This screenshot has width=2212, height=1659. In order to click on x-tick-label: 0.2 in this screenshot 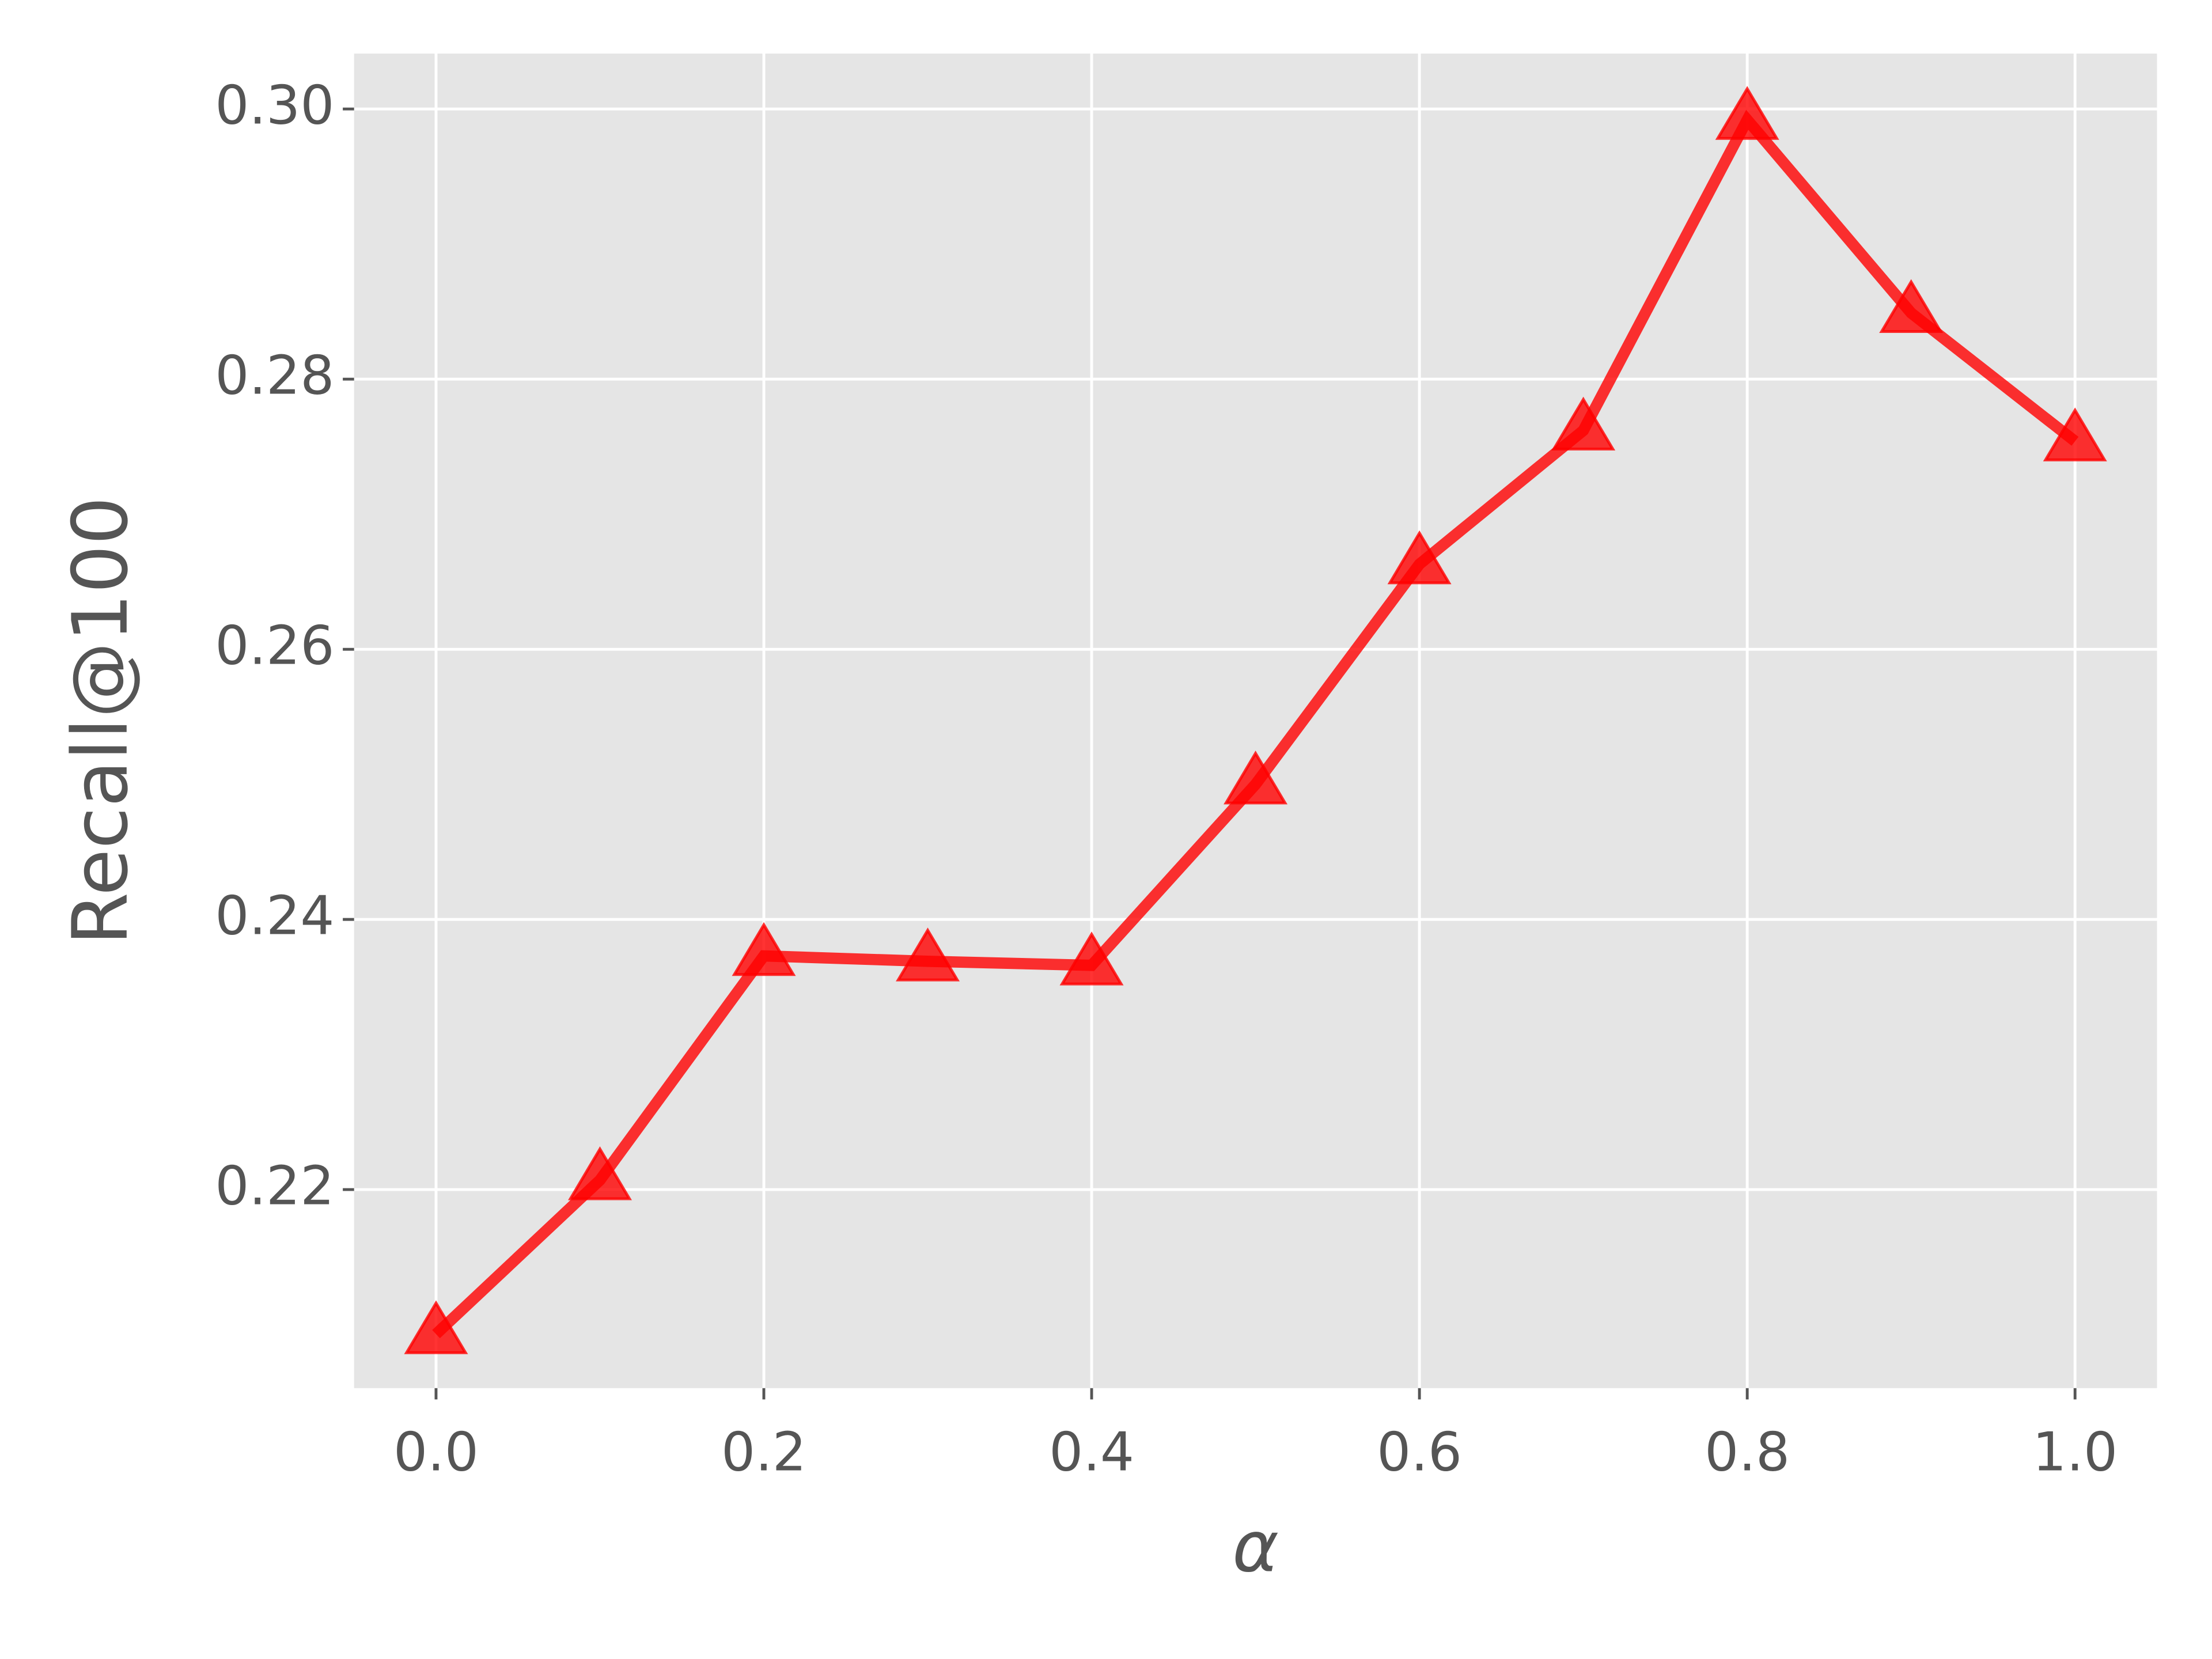, I will do `click(763, 1452)`.